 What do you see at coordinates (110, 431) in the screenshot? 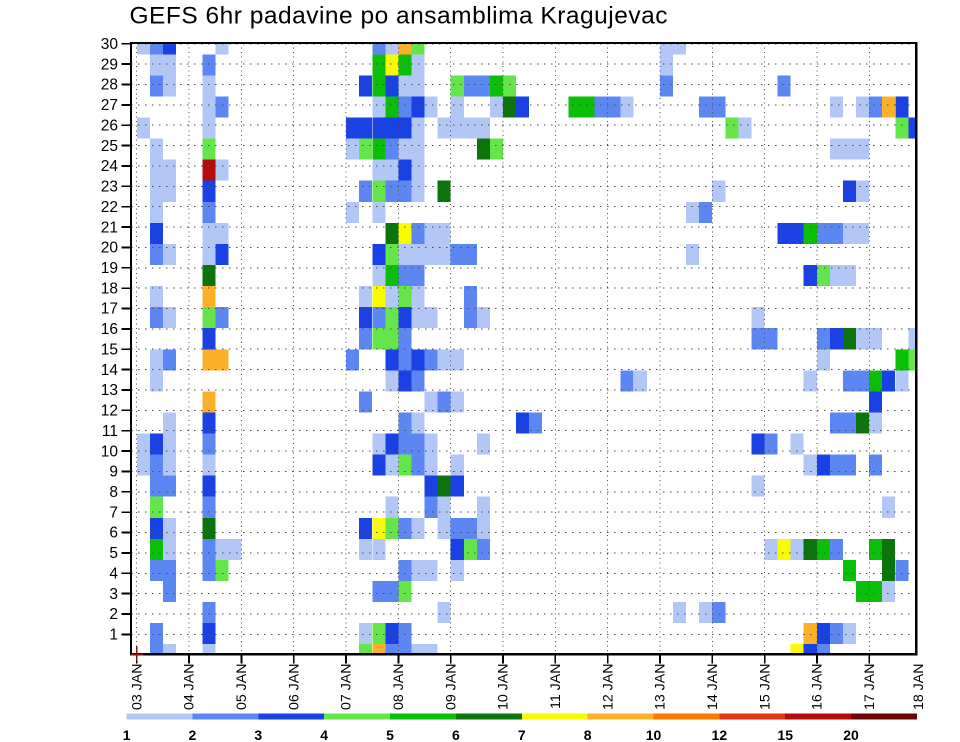
I see `svg-text: 11` at bounding box center [110, 431].